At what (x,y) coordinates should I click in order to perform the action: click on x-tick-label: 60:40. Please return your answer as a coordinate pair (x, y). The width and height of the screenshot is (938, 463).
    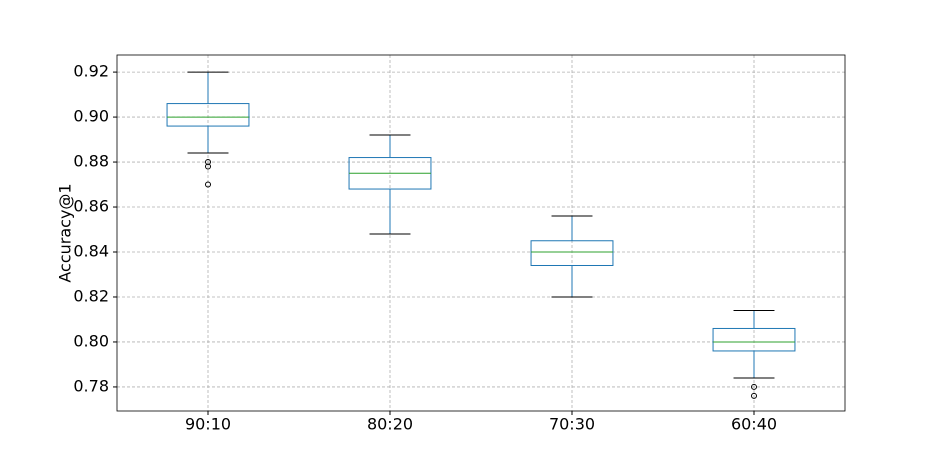
    Looking at the image, I should click on (754, 424).